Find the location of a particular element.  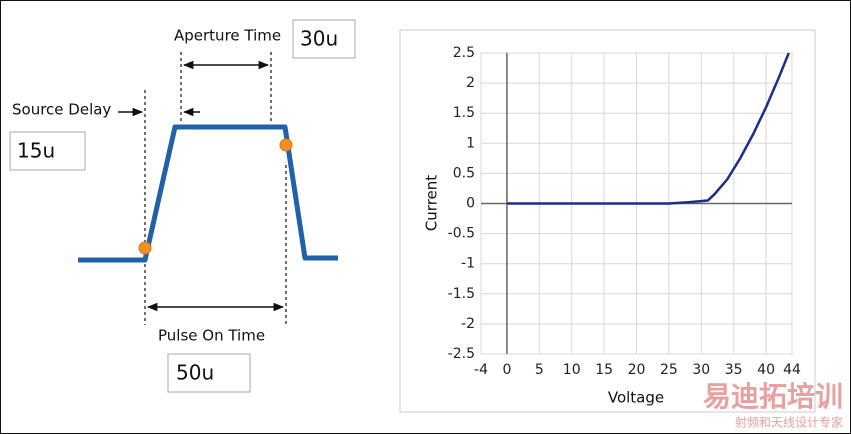

delay-value: 15u is located at coordinates (36, 151).